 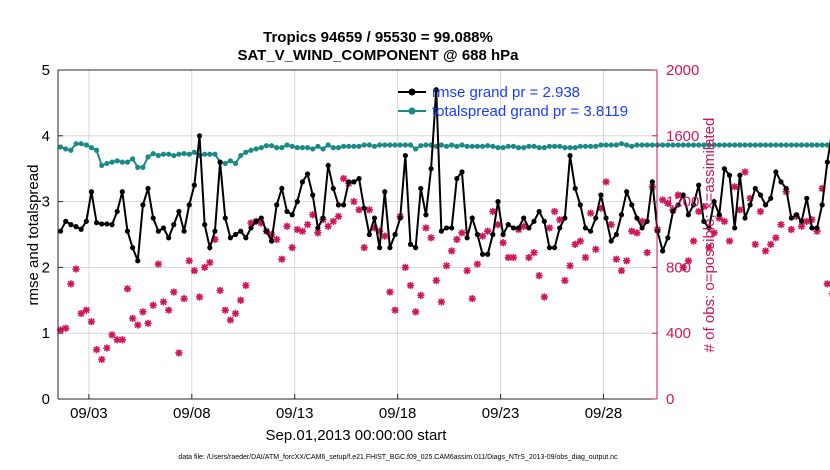 What do you see at coordinates (678, 333) in the screenshot?
I see `y2-tick-label-1: 400` at bounding box center [678, 333].